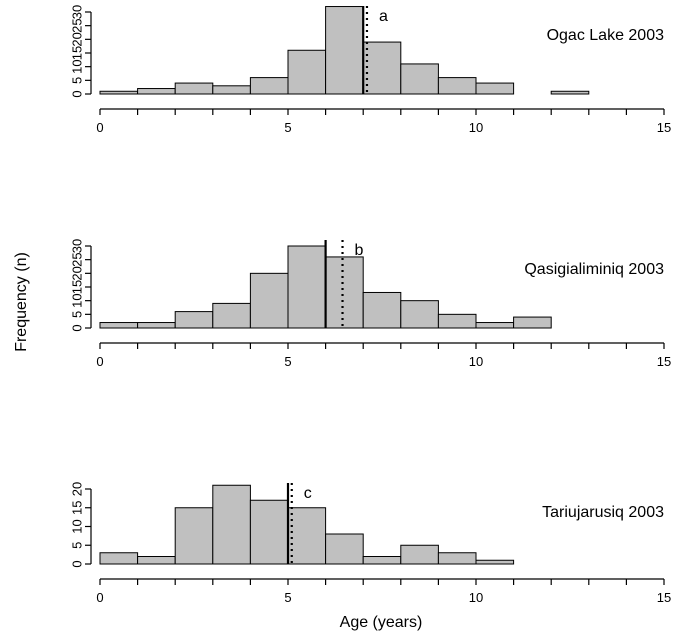 The height and width of the screenshot is (633, 679). What do you see at coordinates (594, 269) in the screenshot?
I see `panel-title: Qasigialiminiq 2003` at bounding box center [594, 269].